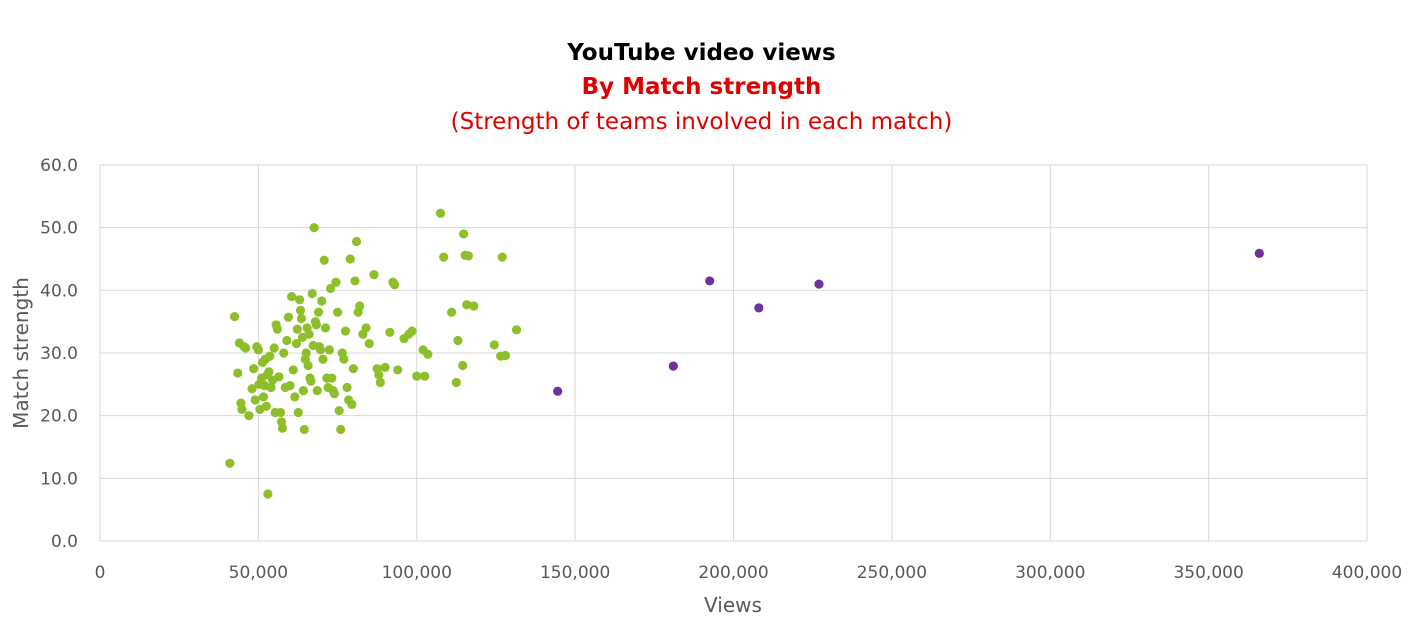  I want to click on y-tick-label: 40.0, so click(59, 291).